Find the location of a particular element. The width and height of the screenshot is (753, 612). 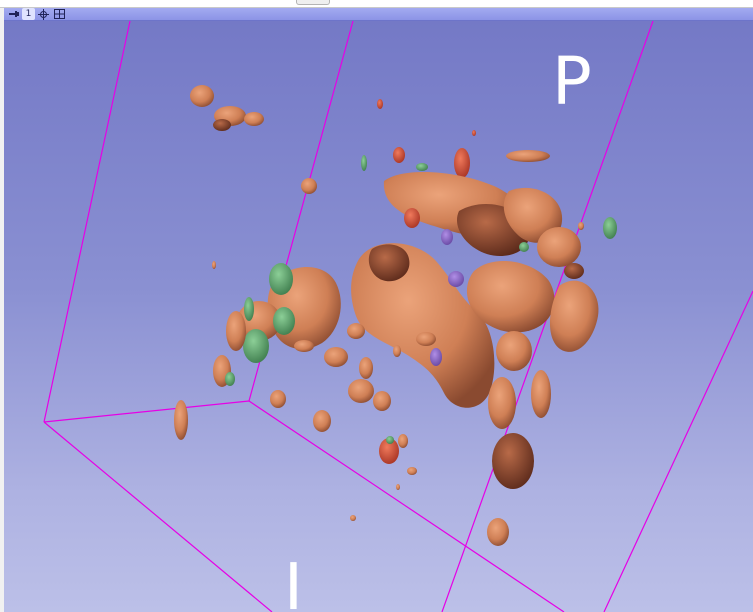

orientation-label-posterior: P is located at coordinates (572, 81).